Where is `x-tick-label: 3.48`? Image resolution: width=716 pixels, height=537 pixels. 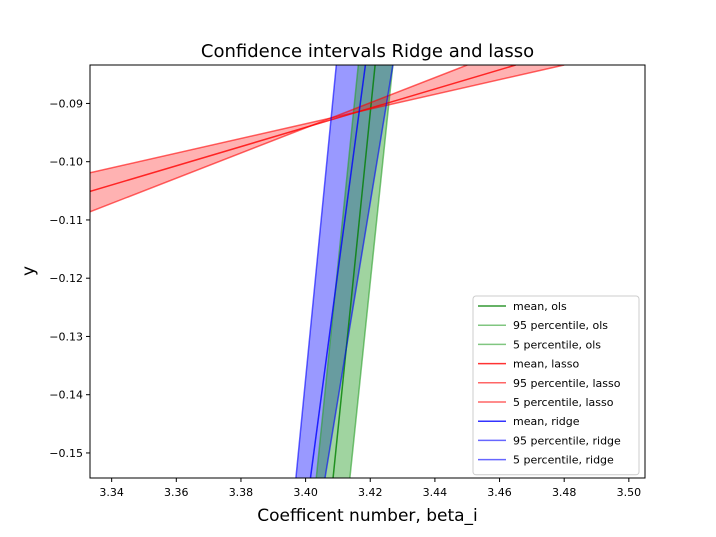
x-tick-label: 3.48 is located at coordinates (564, 492).